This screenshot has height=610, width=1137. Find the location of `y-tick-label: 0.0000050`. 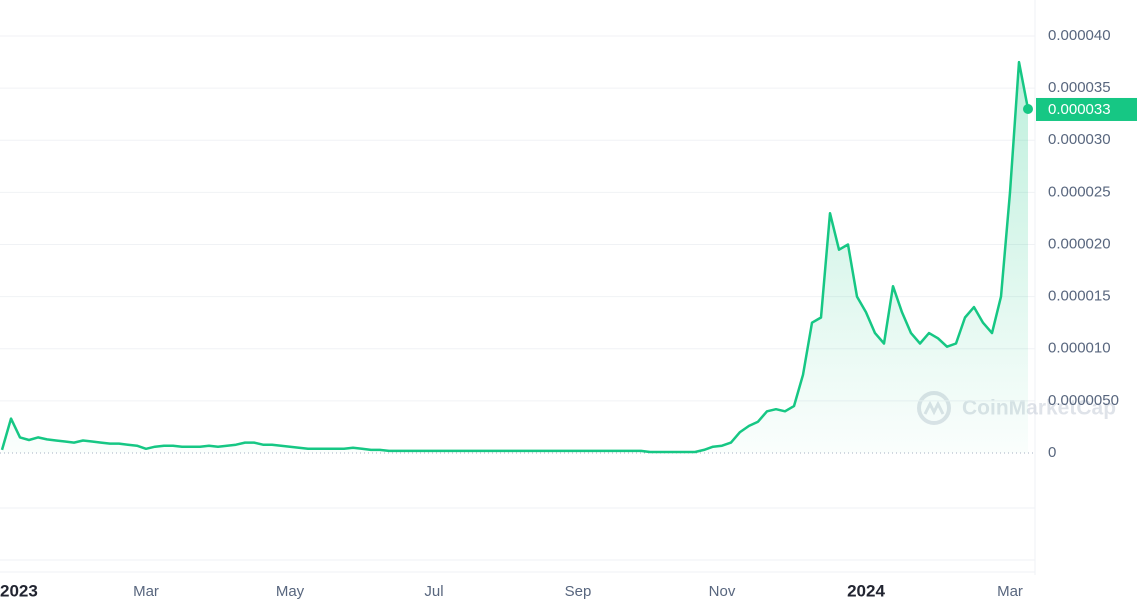

y-tick-label: 0.0000050 is located at coordinates (1083, 400).